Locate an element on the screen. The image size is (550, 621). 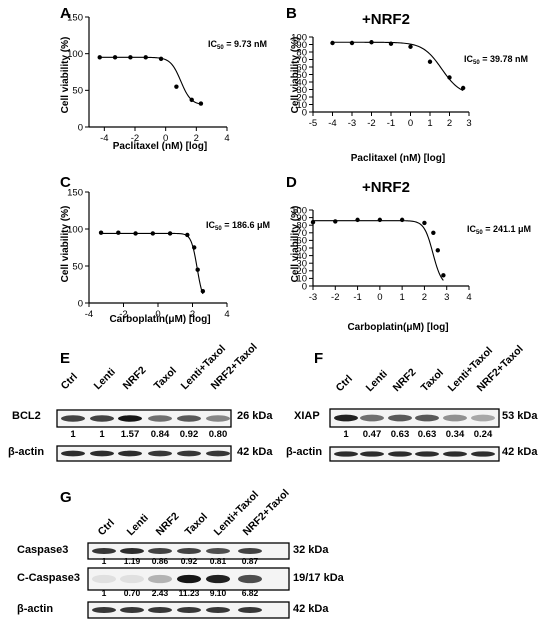
blot-strip-actin-f is located at coordinates (414, 454).